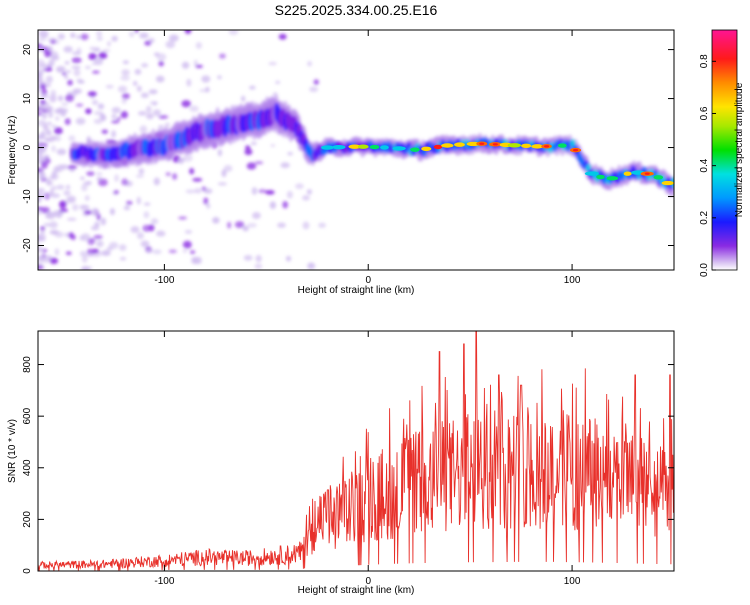  Describe the element at coordinates (27, 519) in the screenshot. I see `snr-y-tick-label: 200` at that location.